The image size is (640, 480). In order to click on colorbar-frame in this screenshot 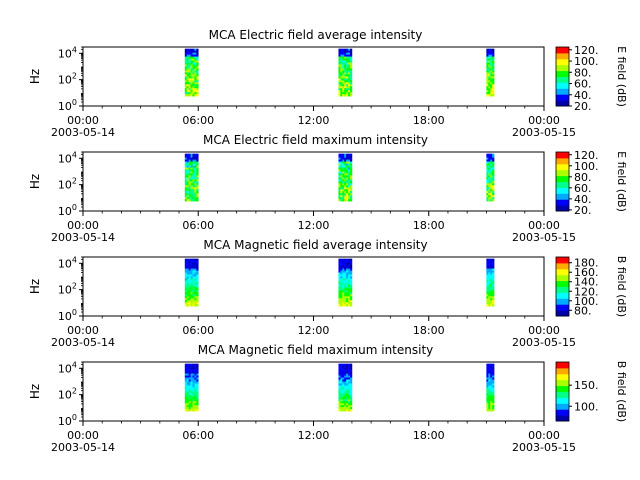, I will do `click(562, 181)`.